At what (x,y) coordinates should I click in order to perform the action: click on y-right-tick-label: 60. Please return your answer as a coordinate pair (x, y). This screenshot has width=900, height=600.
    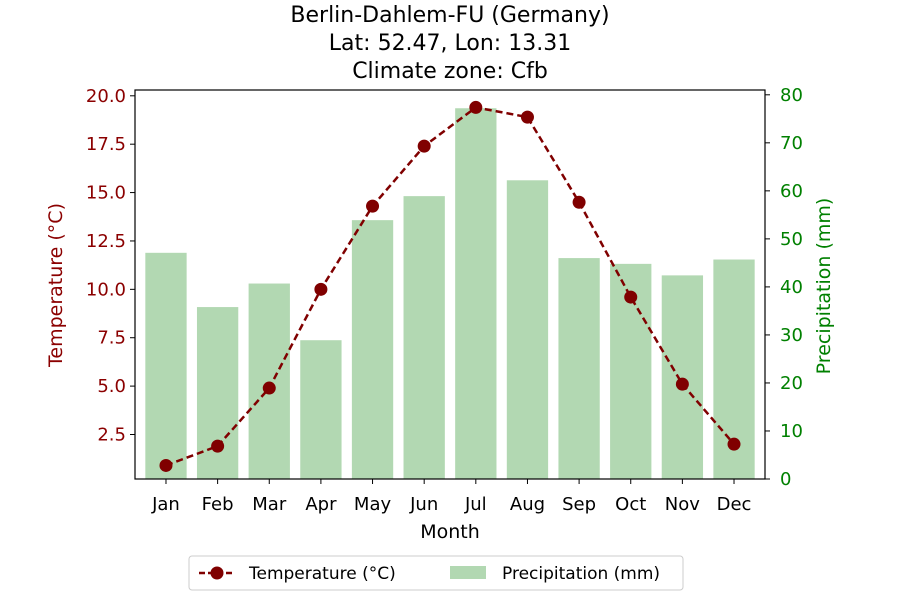
    Looking at the image, I should click on (791, 191).